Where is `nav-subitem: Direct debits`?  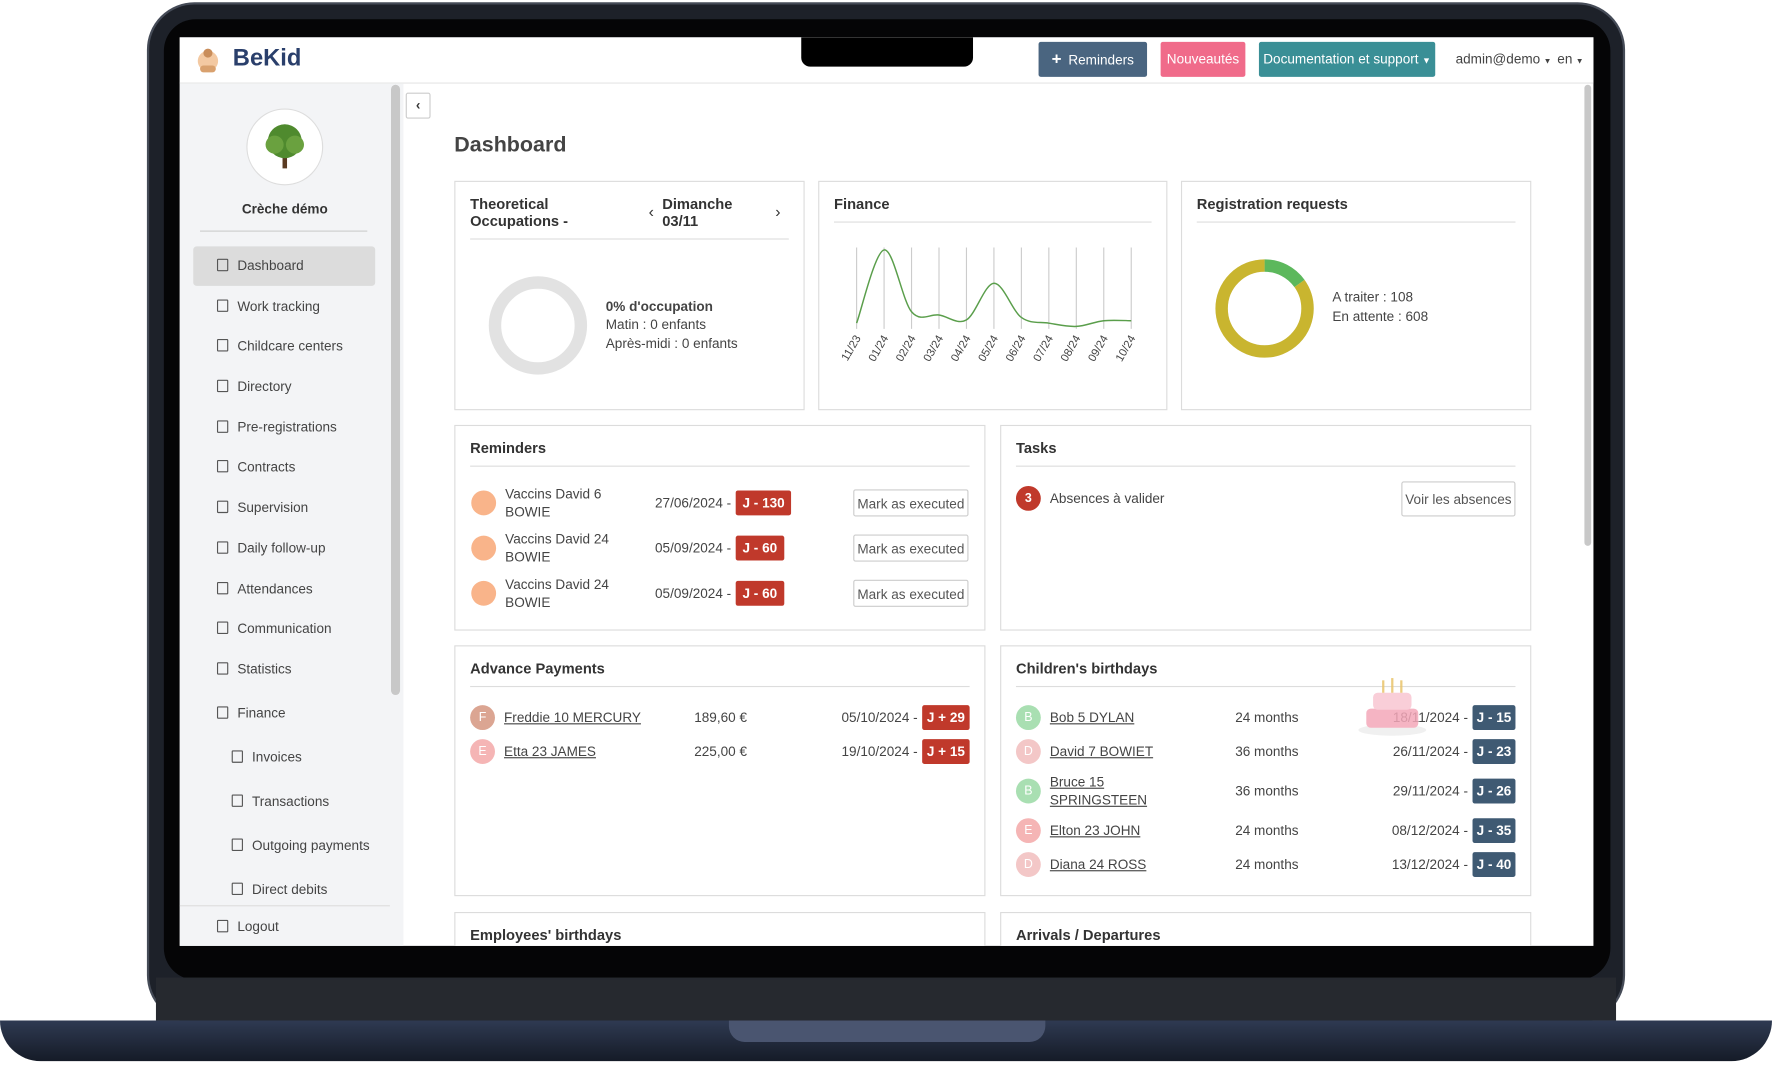
nav-subitem: Direct debits is located at coordinates (290, 889).